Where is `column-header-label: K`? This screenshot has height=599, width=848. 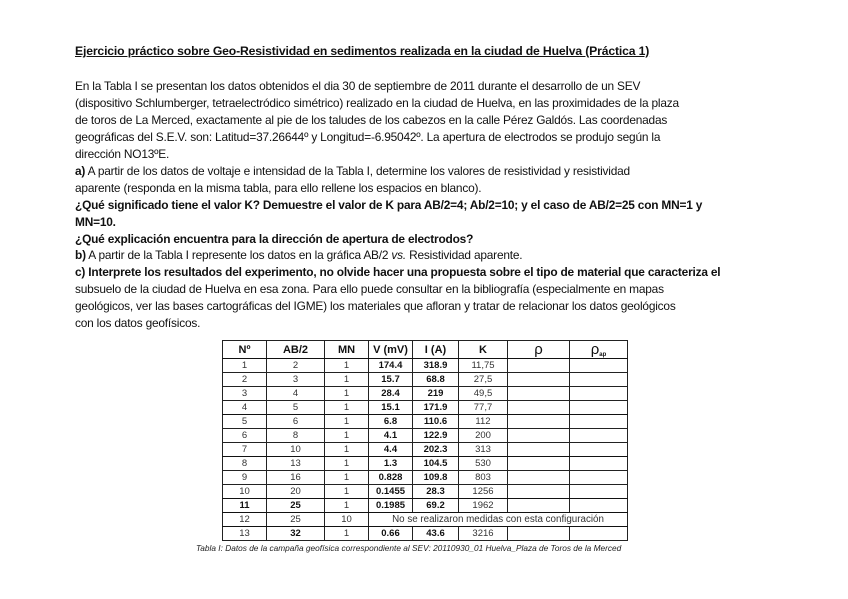 column-header-label: K is located at coordinates (483, 349).